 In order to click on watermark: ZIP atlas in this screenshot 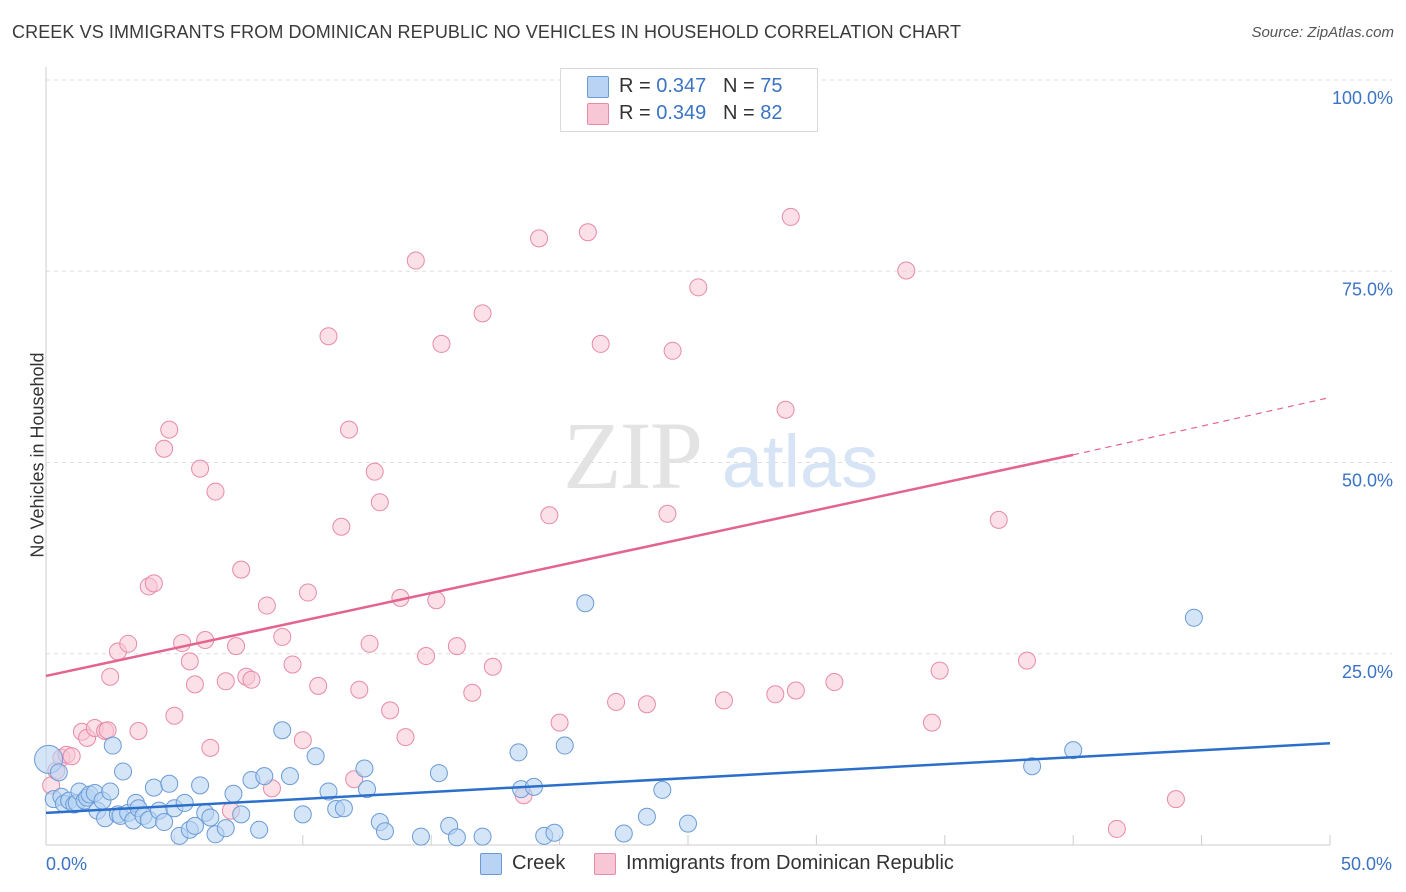, I will do `click(720, 455)`.